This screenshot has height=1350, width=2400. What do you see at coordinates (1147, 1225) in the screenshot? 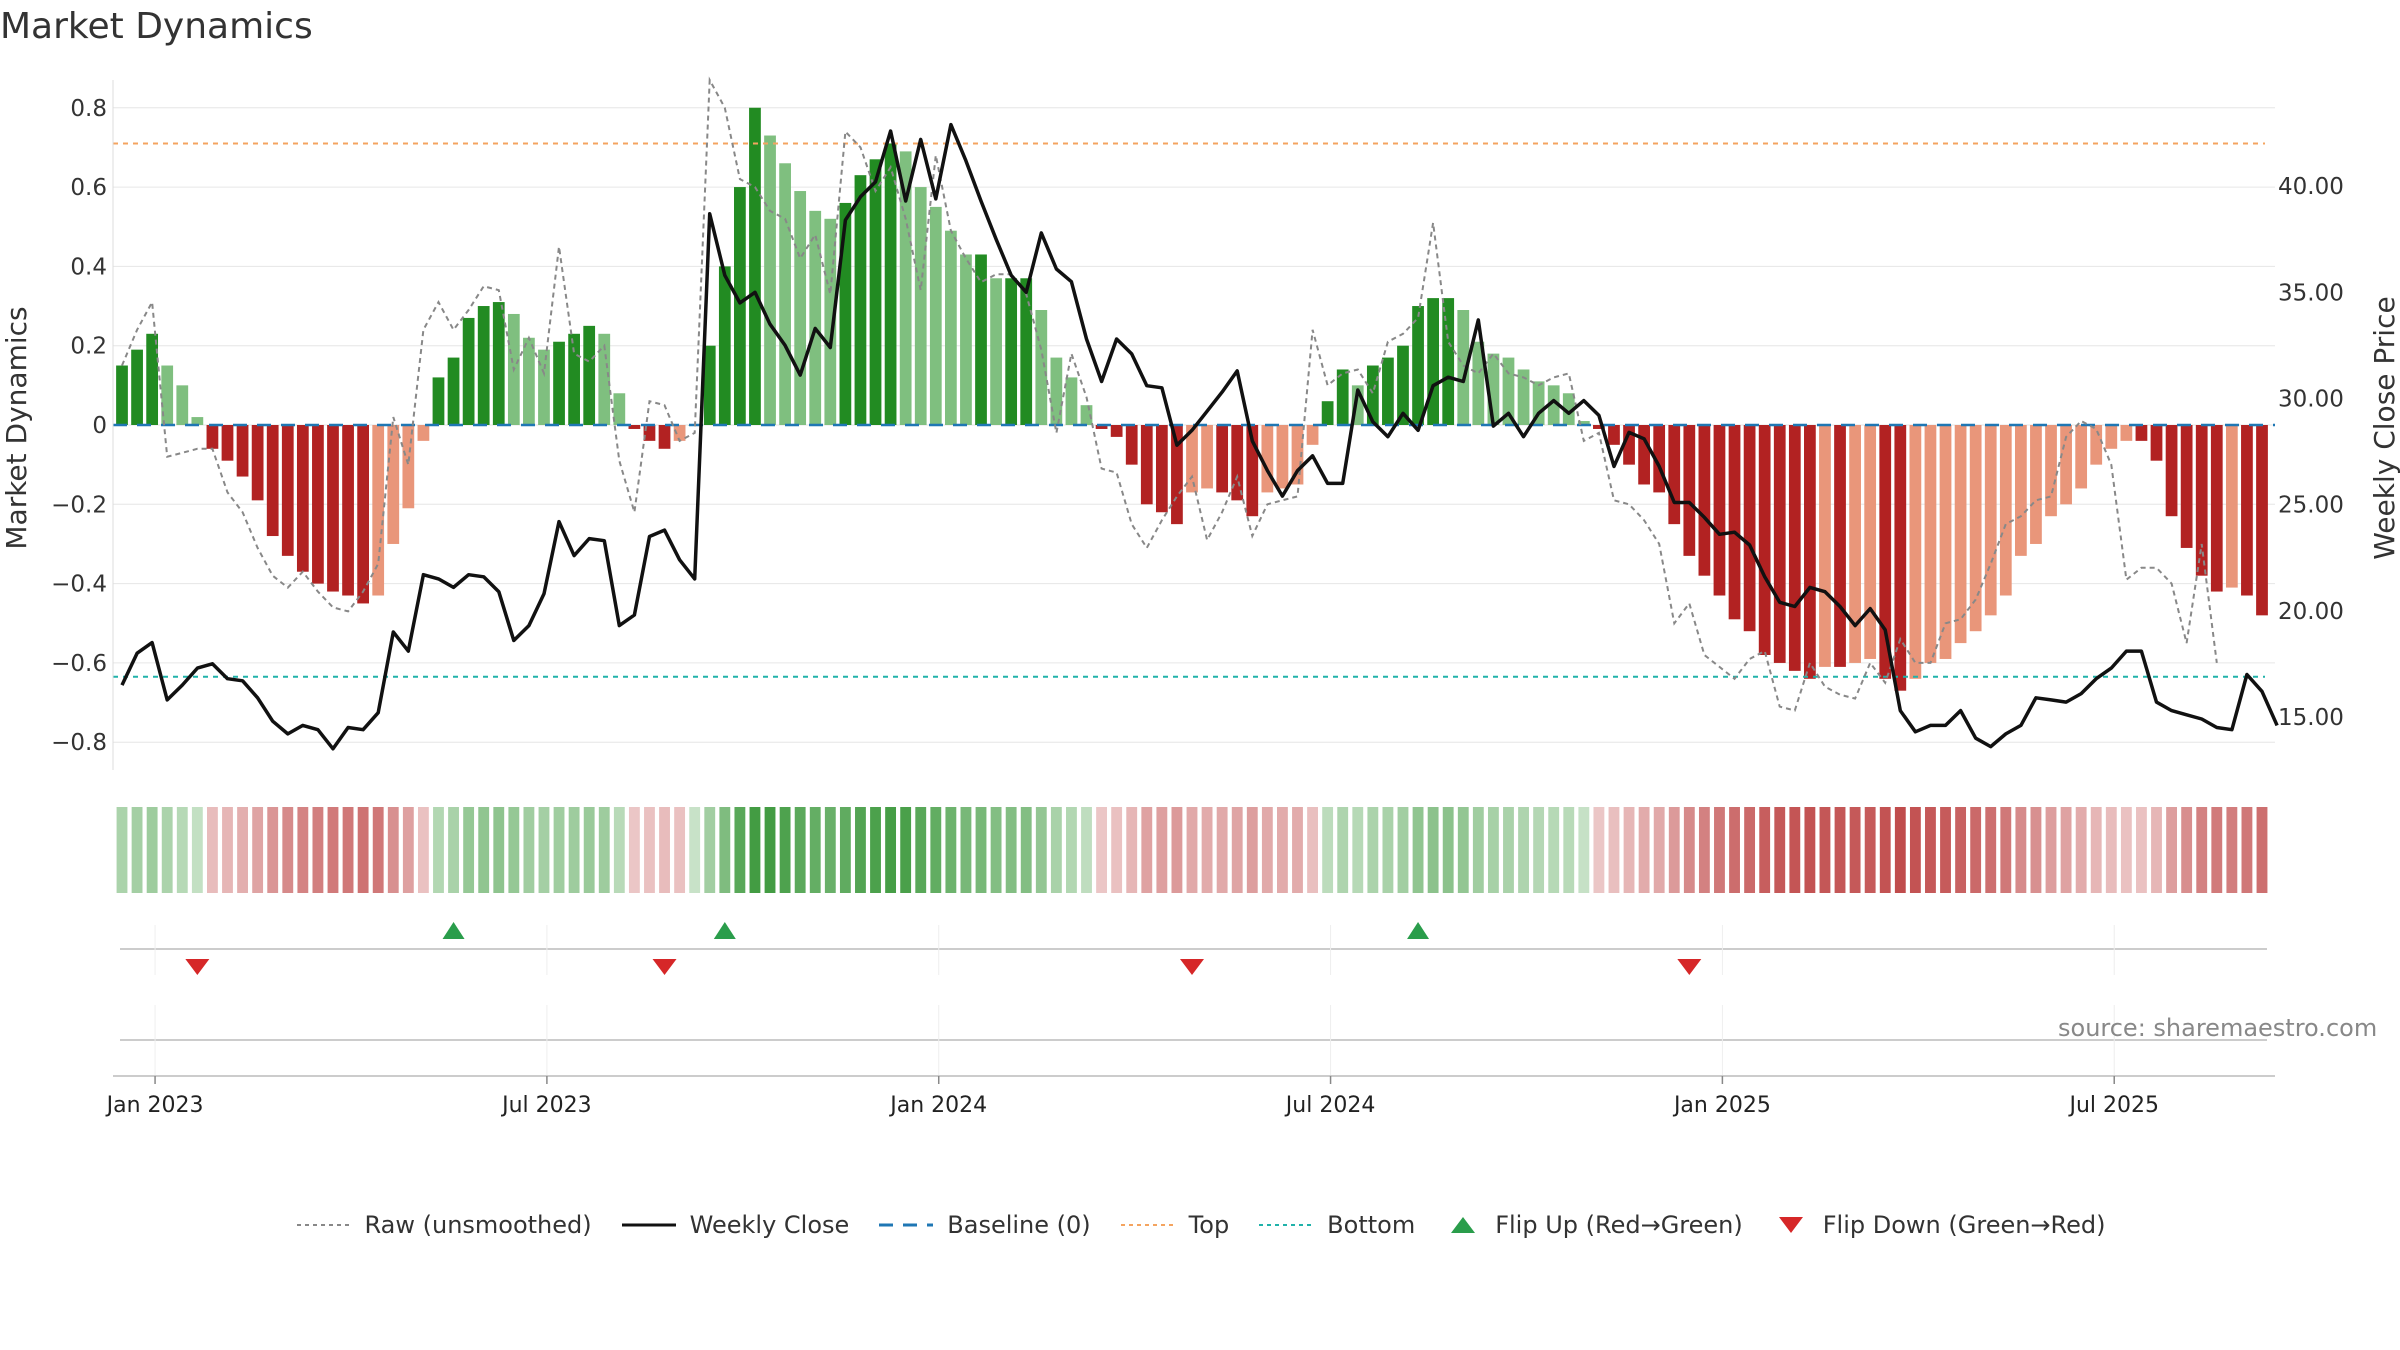
I see `legend-top-swatch` at bounding box center [1147, 1225].